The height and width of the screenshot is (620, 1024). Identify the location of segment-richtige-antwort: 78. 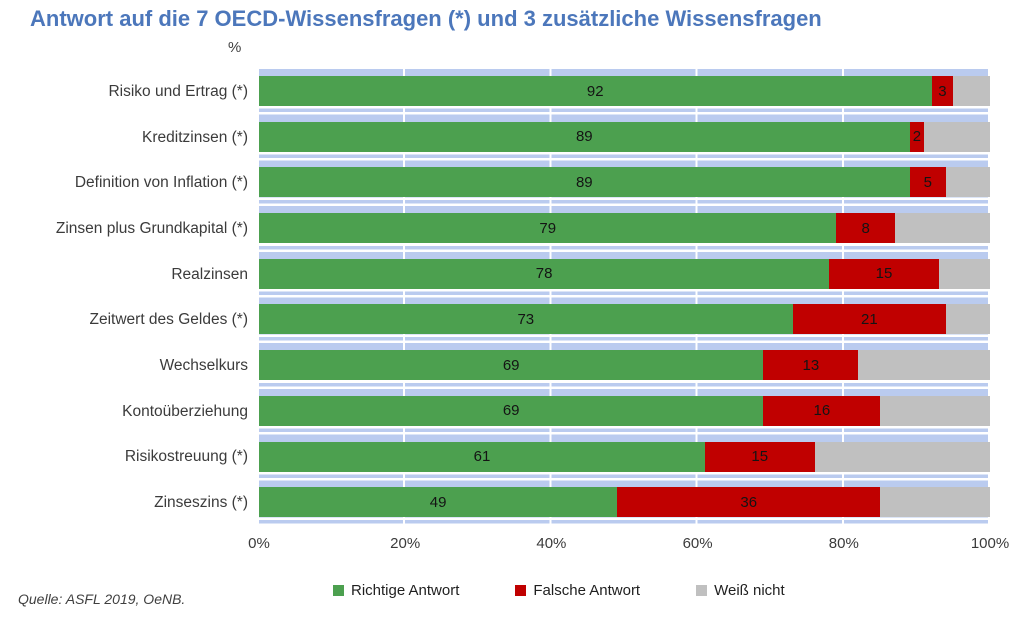
(544, 273).